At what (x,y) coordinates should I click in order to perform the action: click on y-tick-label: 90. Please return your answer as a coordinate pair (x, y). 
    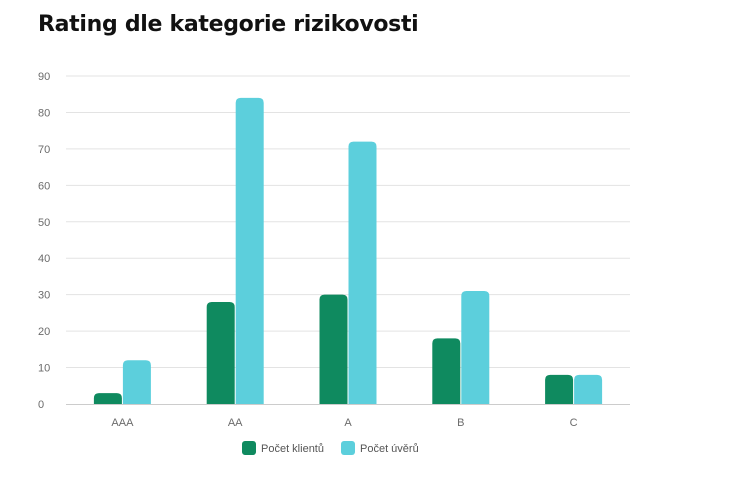
    Looking at the image, I should click on (44, 77).